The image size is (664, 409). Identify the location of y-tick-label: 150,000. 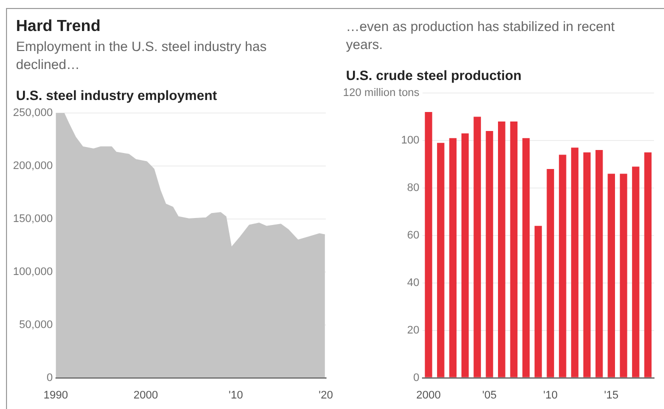
(32, 218).